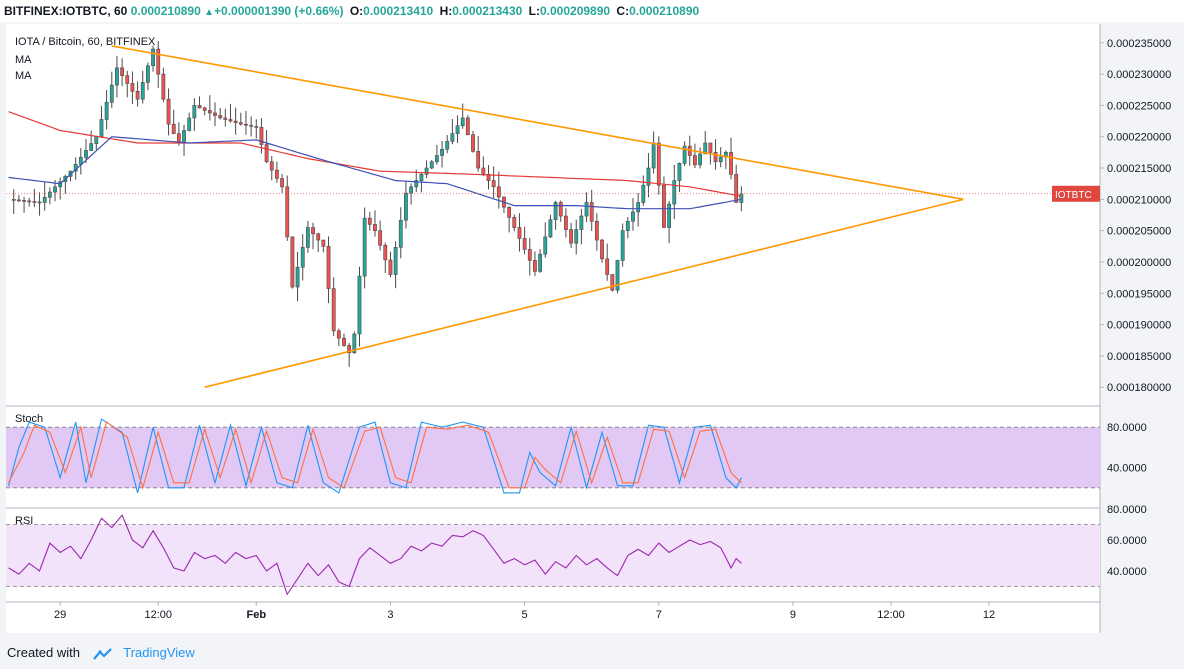 The image size is (1184, 669). What do you see at coordinates (1127, 541) in the screenshot?
I see `rsi-pane-tick-label: 60.0000` at bounding box center [1127, 541].